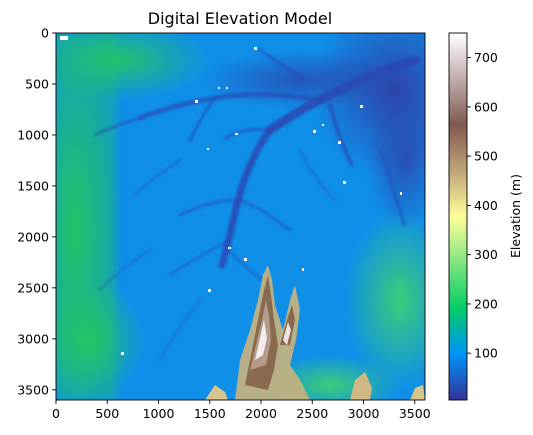  Describe the element at coordinates (107, 413) in the screenshot. I see `x-tick-label: 500` at that location.